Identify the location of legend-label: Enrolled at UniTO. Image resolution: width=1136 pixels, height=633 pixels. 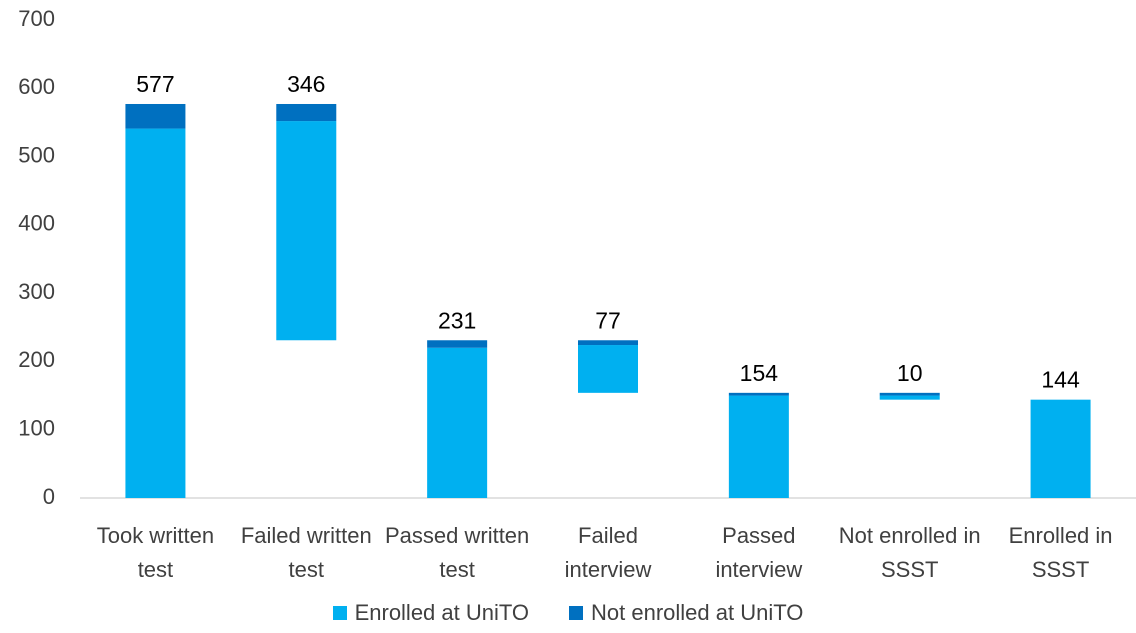
(442, 612).